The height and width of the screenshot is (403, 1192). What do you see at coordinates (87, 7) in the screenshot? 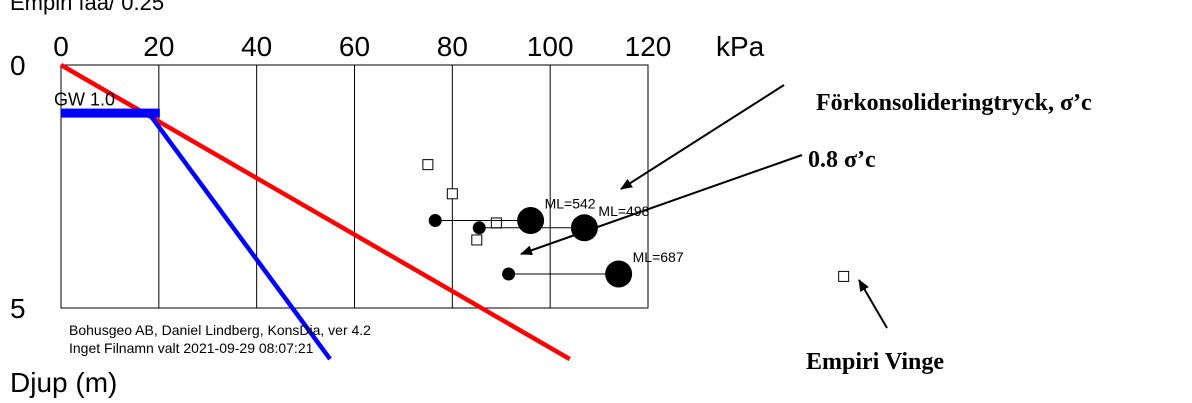
I see `header-fragment: Empiri faa/ 0.25` at bounding box center [87, 7].